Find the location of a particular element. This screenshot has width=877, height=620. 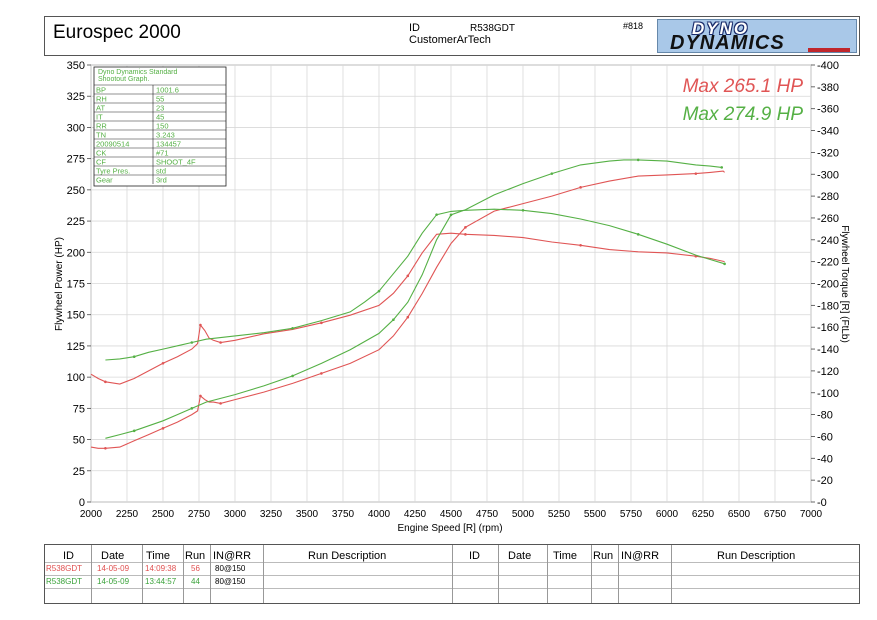

y-left-tick-label: 250 is located at coordinates (76, 191).